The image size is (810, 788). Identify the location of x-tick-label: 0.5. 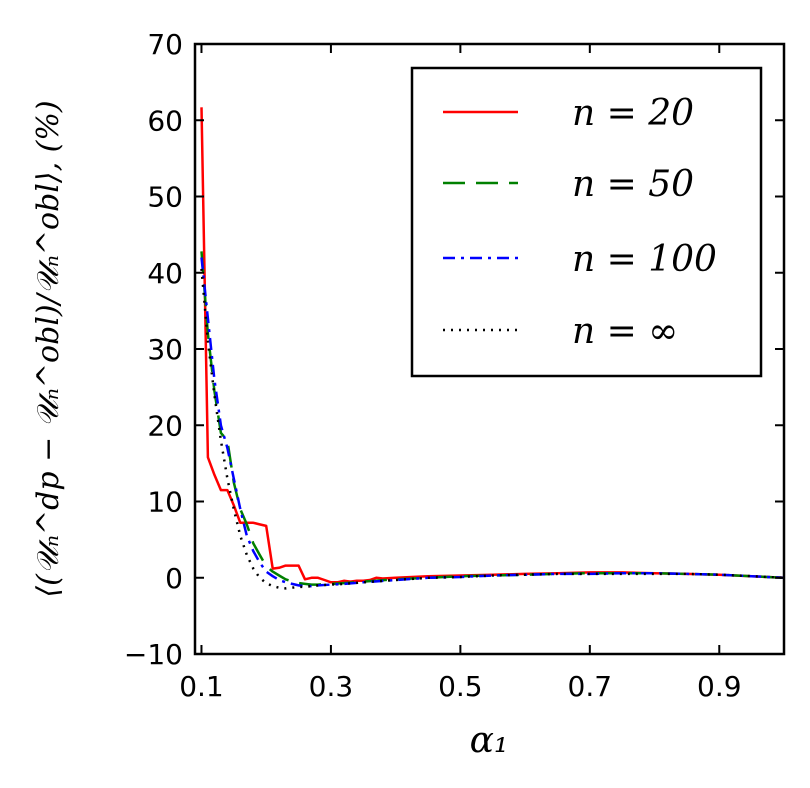
(460, 686).